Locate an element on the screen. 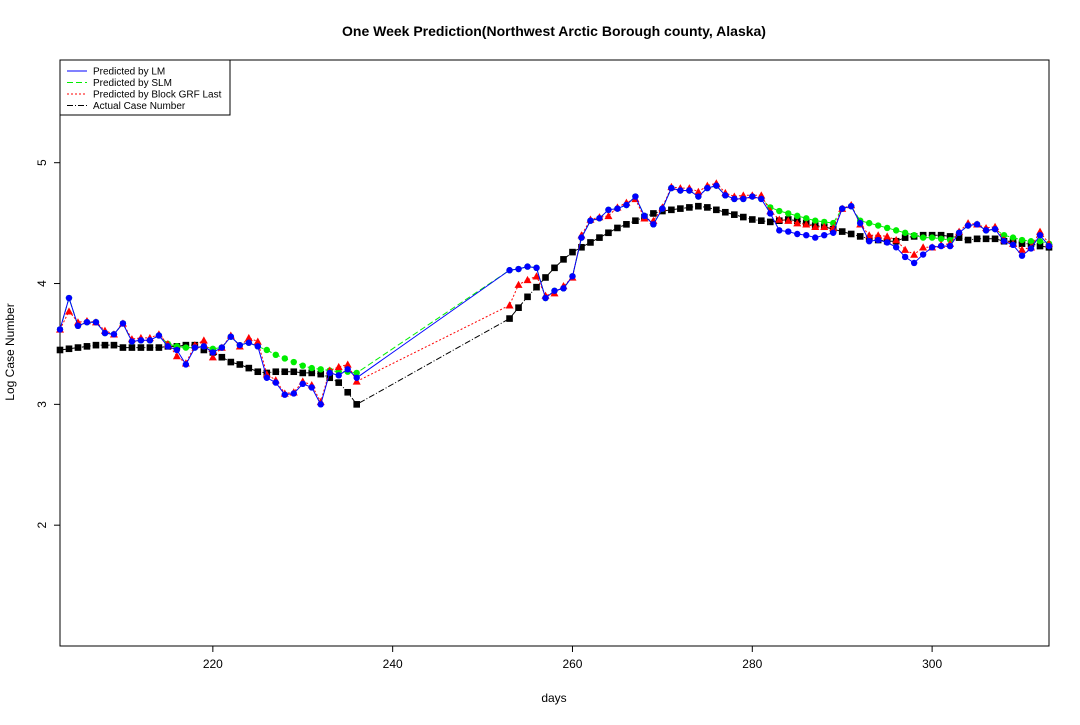 The image size is (1080, 725). legend-label-actual-case-number: Actual Case Number is located at coordinates (139, 106).